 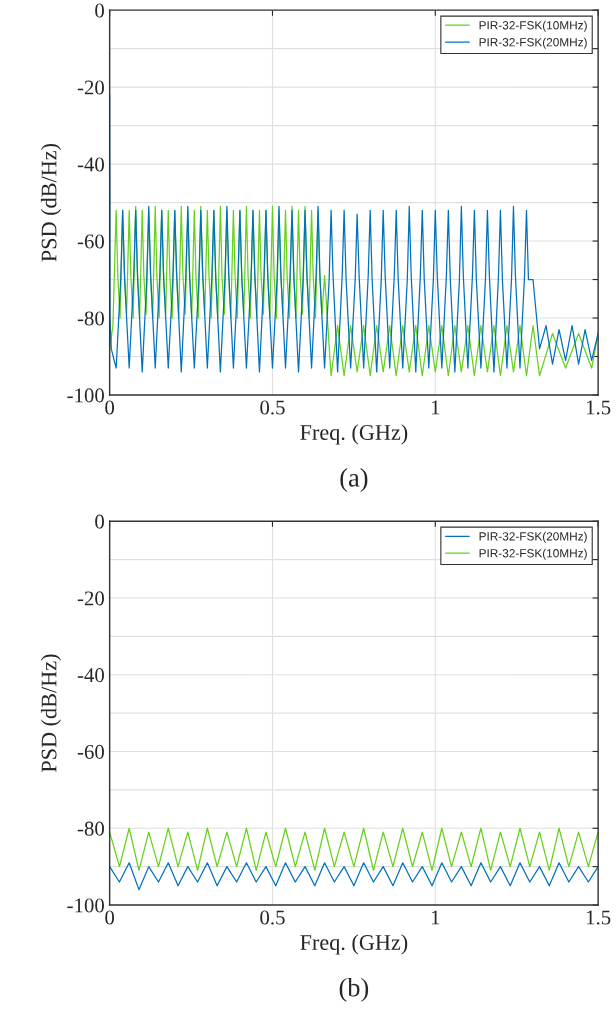 What do you see at coordinates (354, 480) in the screenshot?
I see `text: (a)` at bounding box center [354, 480].